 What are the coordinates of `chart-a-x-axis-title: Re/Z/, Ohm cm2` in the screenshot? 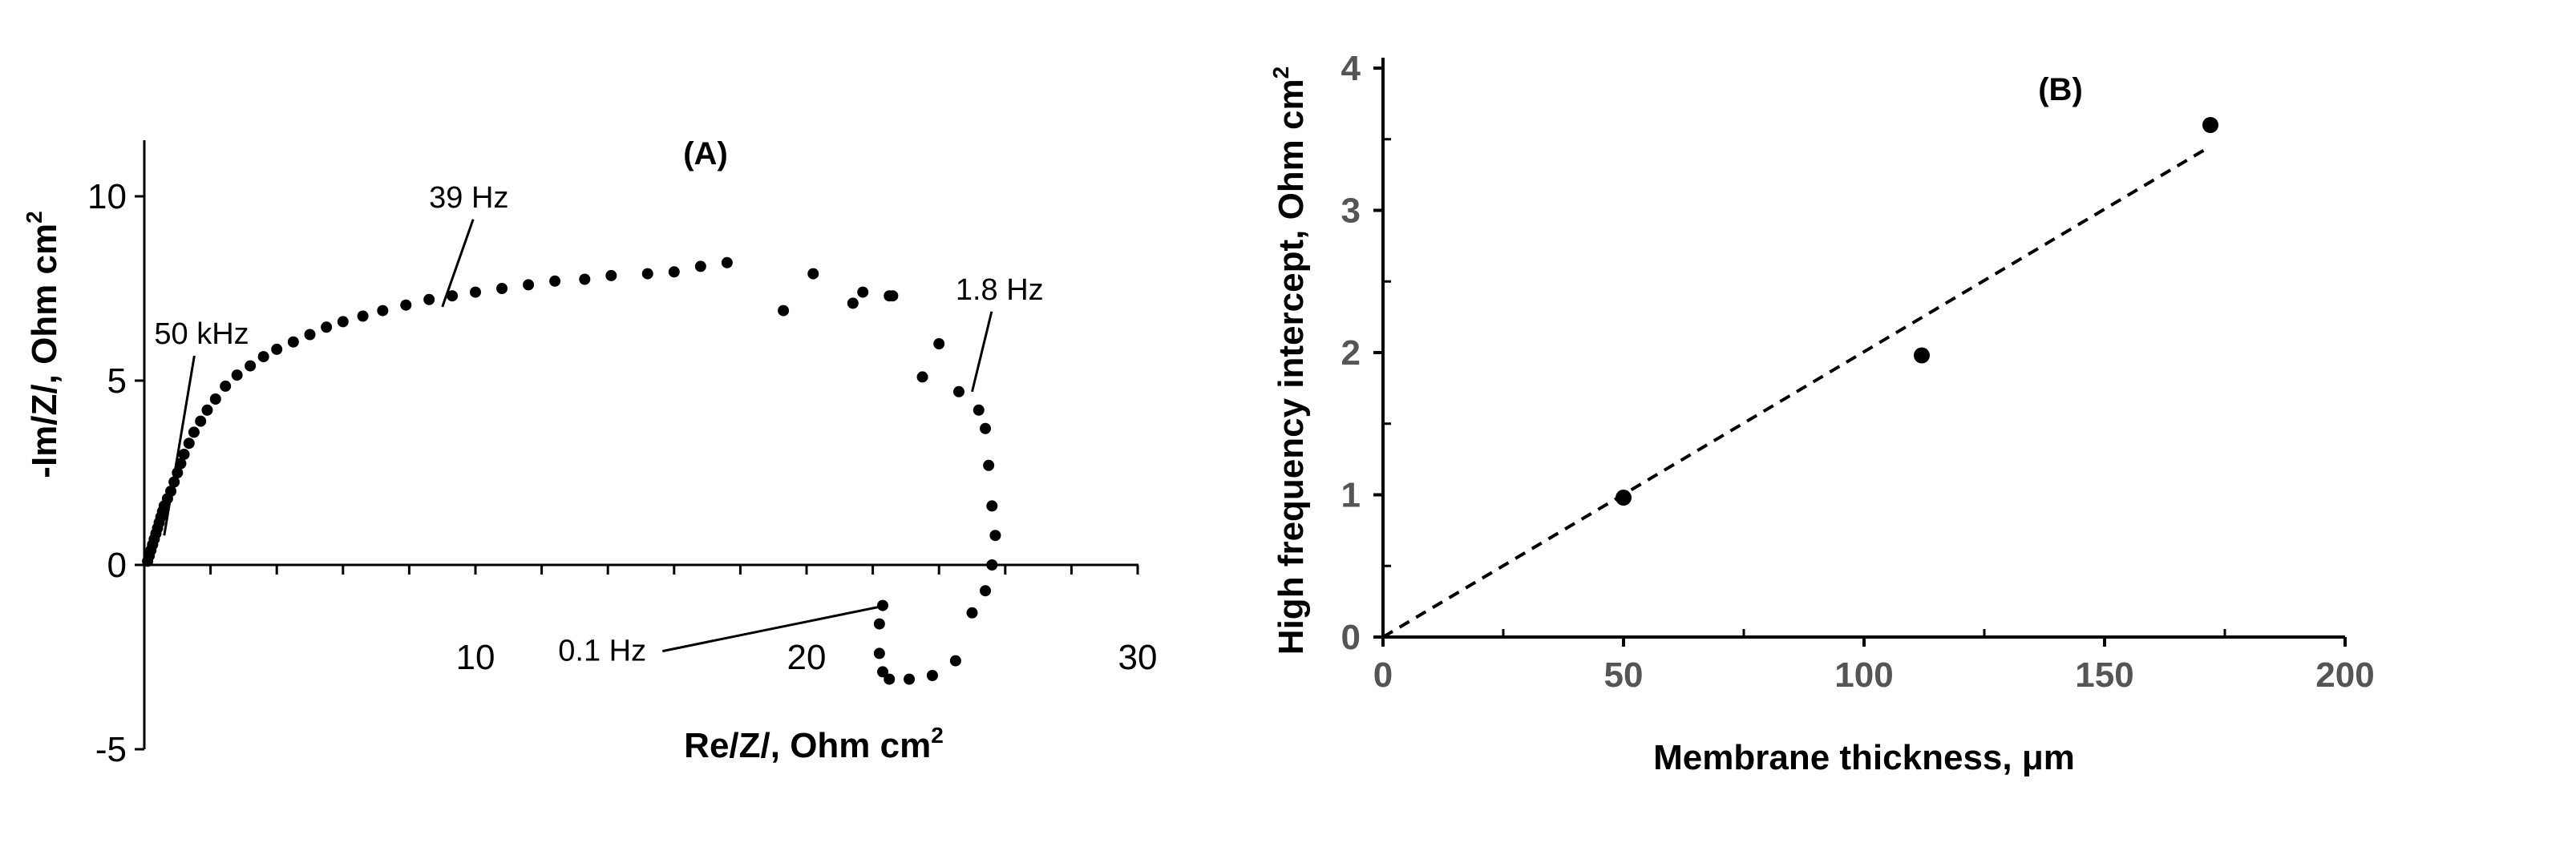 It's located at (814, 744).